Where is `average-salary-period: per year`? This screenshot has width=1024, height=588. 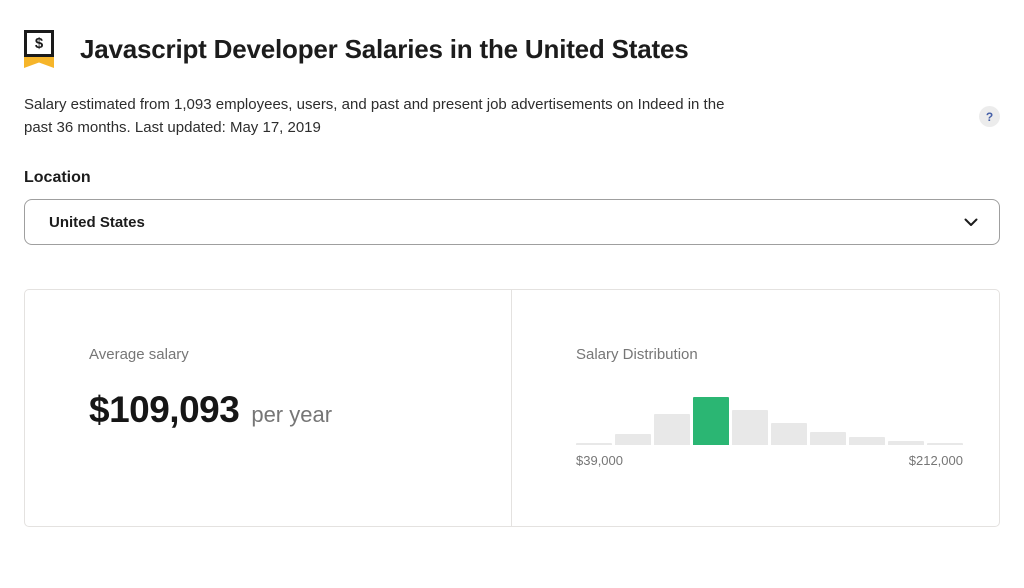 average-salary-period: per year is located at coordinates (292, 414).